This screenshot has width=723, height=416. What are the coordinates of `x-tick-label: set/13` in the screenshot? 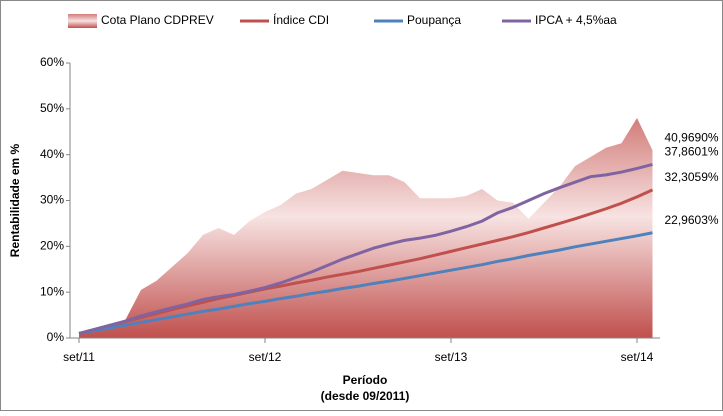 It's located at (451, 357).